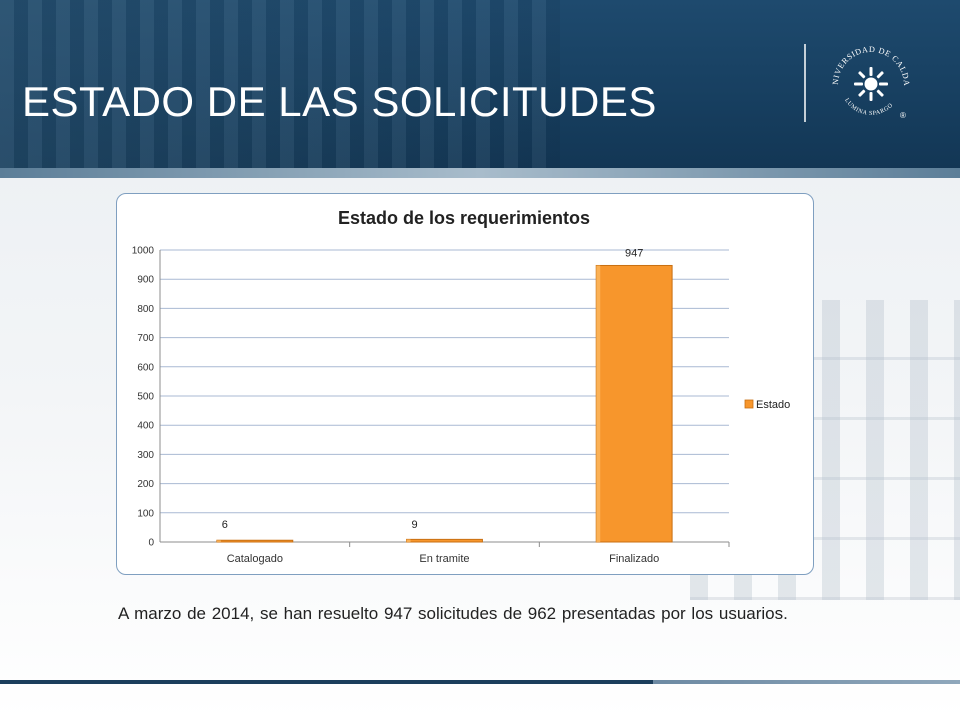 This screenshot has width=960, height=720. I want to click on registered-mark: ®, so click(903, 115).